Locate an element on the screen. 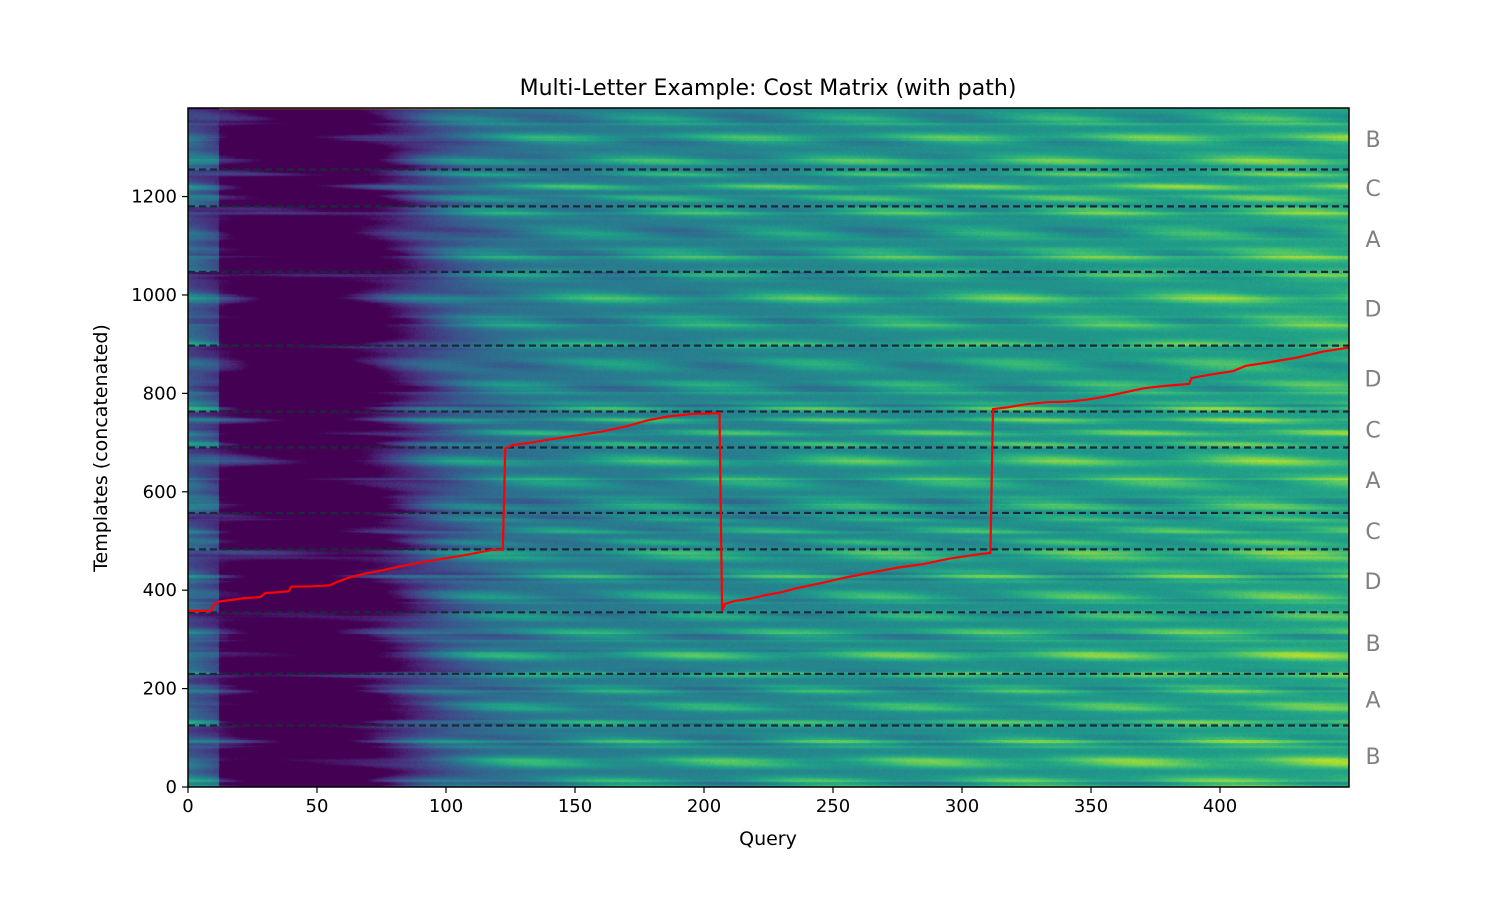  y-axis-label: Templates (concatenated) is located at coordinates (101, 448).